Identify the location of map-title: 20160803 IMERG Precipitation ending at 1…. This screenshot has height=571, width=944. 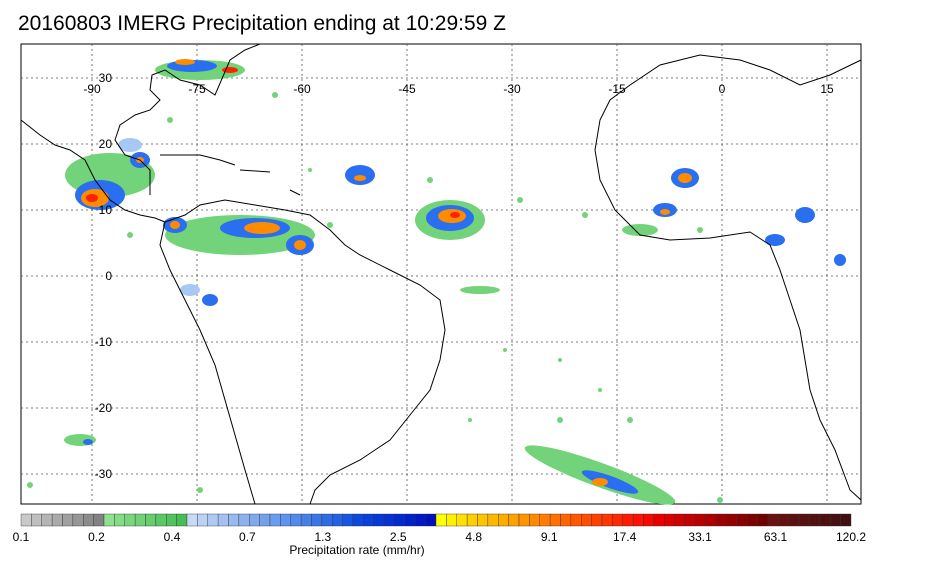
(262, 23).